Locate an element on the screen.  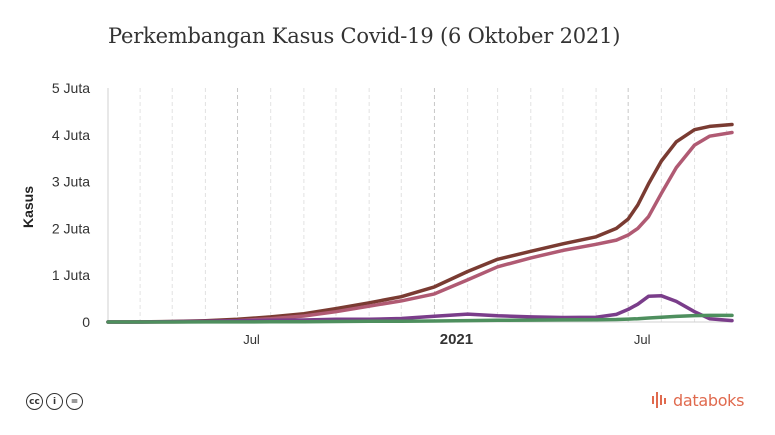
nd-icon: = is located at coordinates (74, 401).